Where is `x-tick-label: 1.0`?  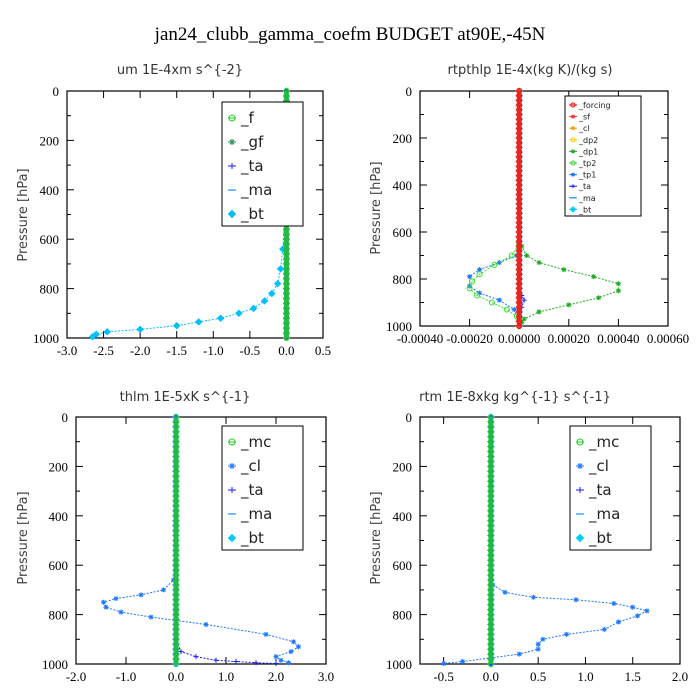 x-tick-label: 1.0 is located at coordinates (226, 676).